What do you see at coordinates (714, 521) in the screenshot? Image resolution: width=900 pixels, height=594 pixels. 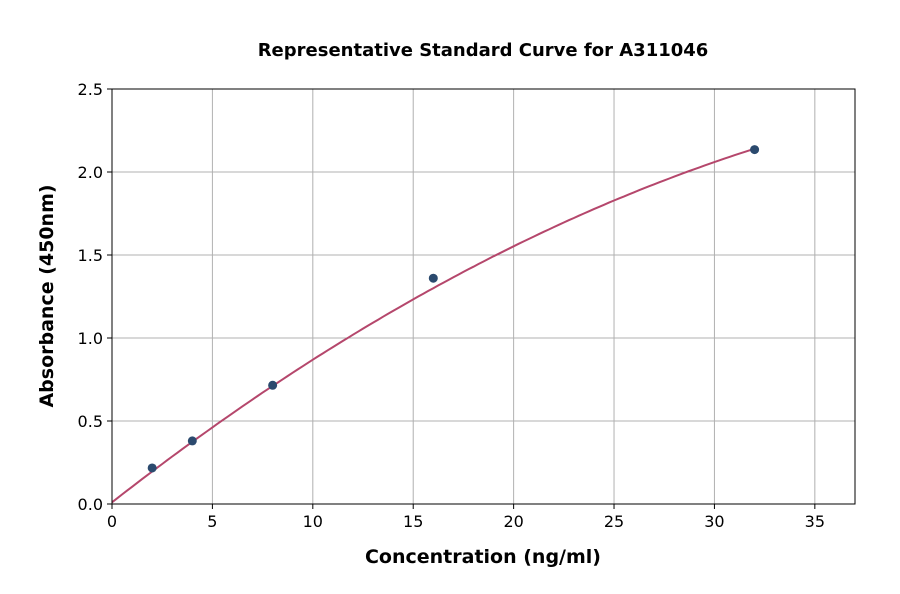 I see `x-tick-label: 30` at bounding box center [714, 521].